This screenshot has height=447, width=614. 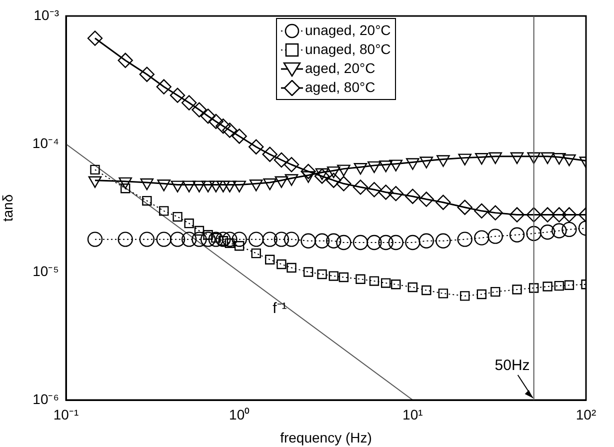 I want to click on y-tick-label: 10⁻³, so click(x=47, y=14).